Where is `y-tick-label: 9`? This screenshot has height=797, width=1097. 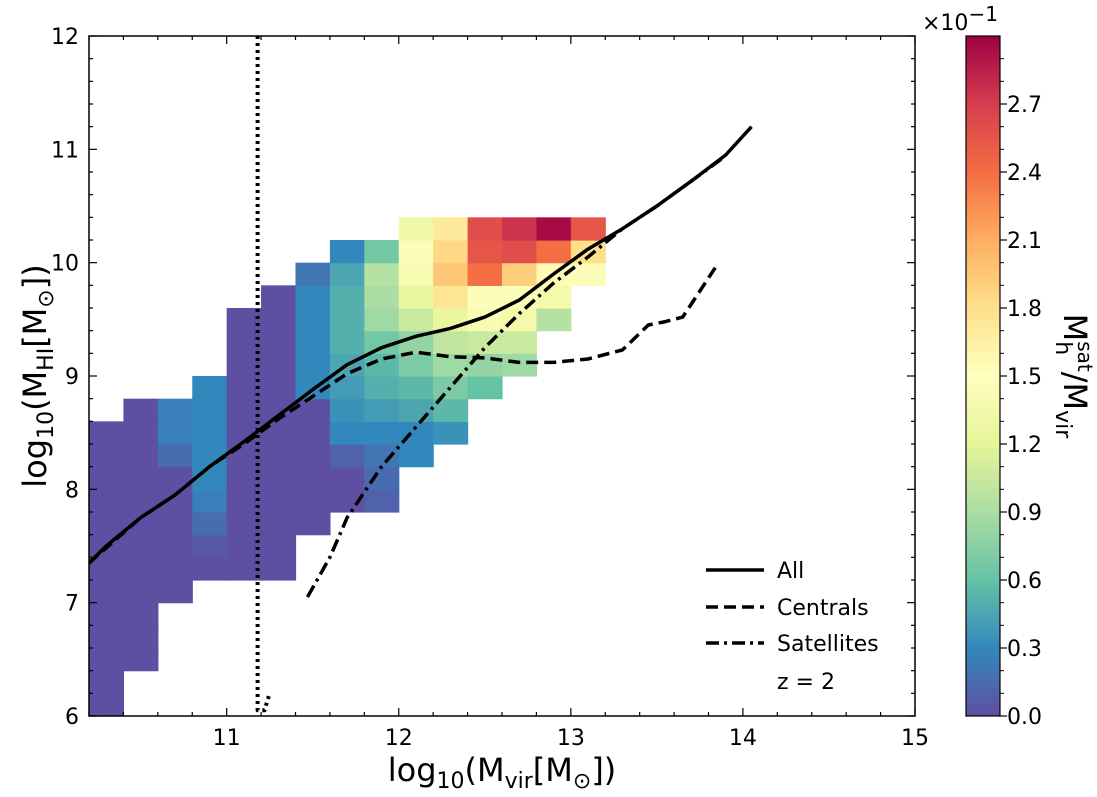 y-tick-label: 9 is located at coordinates (72, 377).